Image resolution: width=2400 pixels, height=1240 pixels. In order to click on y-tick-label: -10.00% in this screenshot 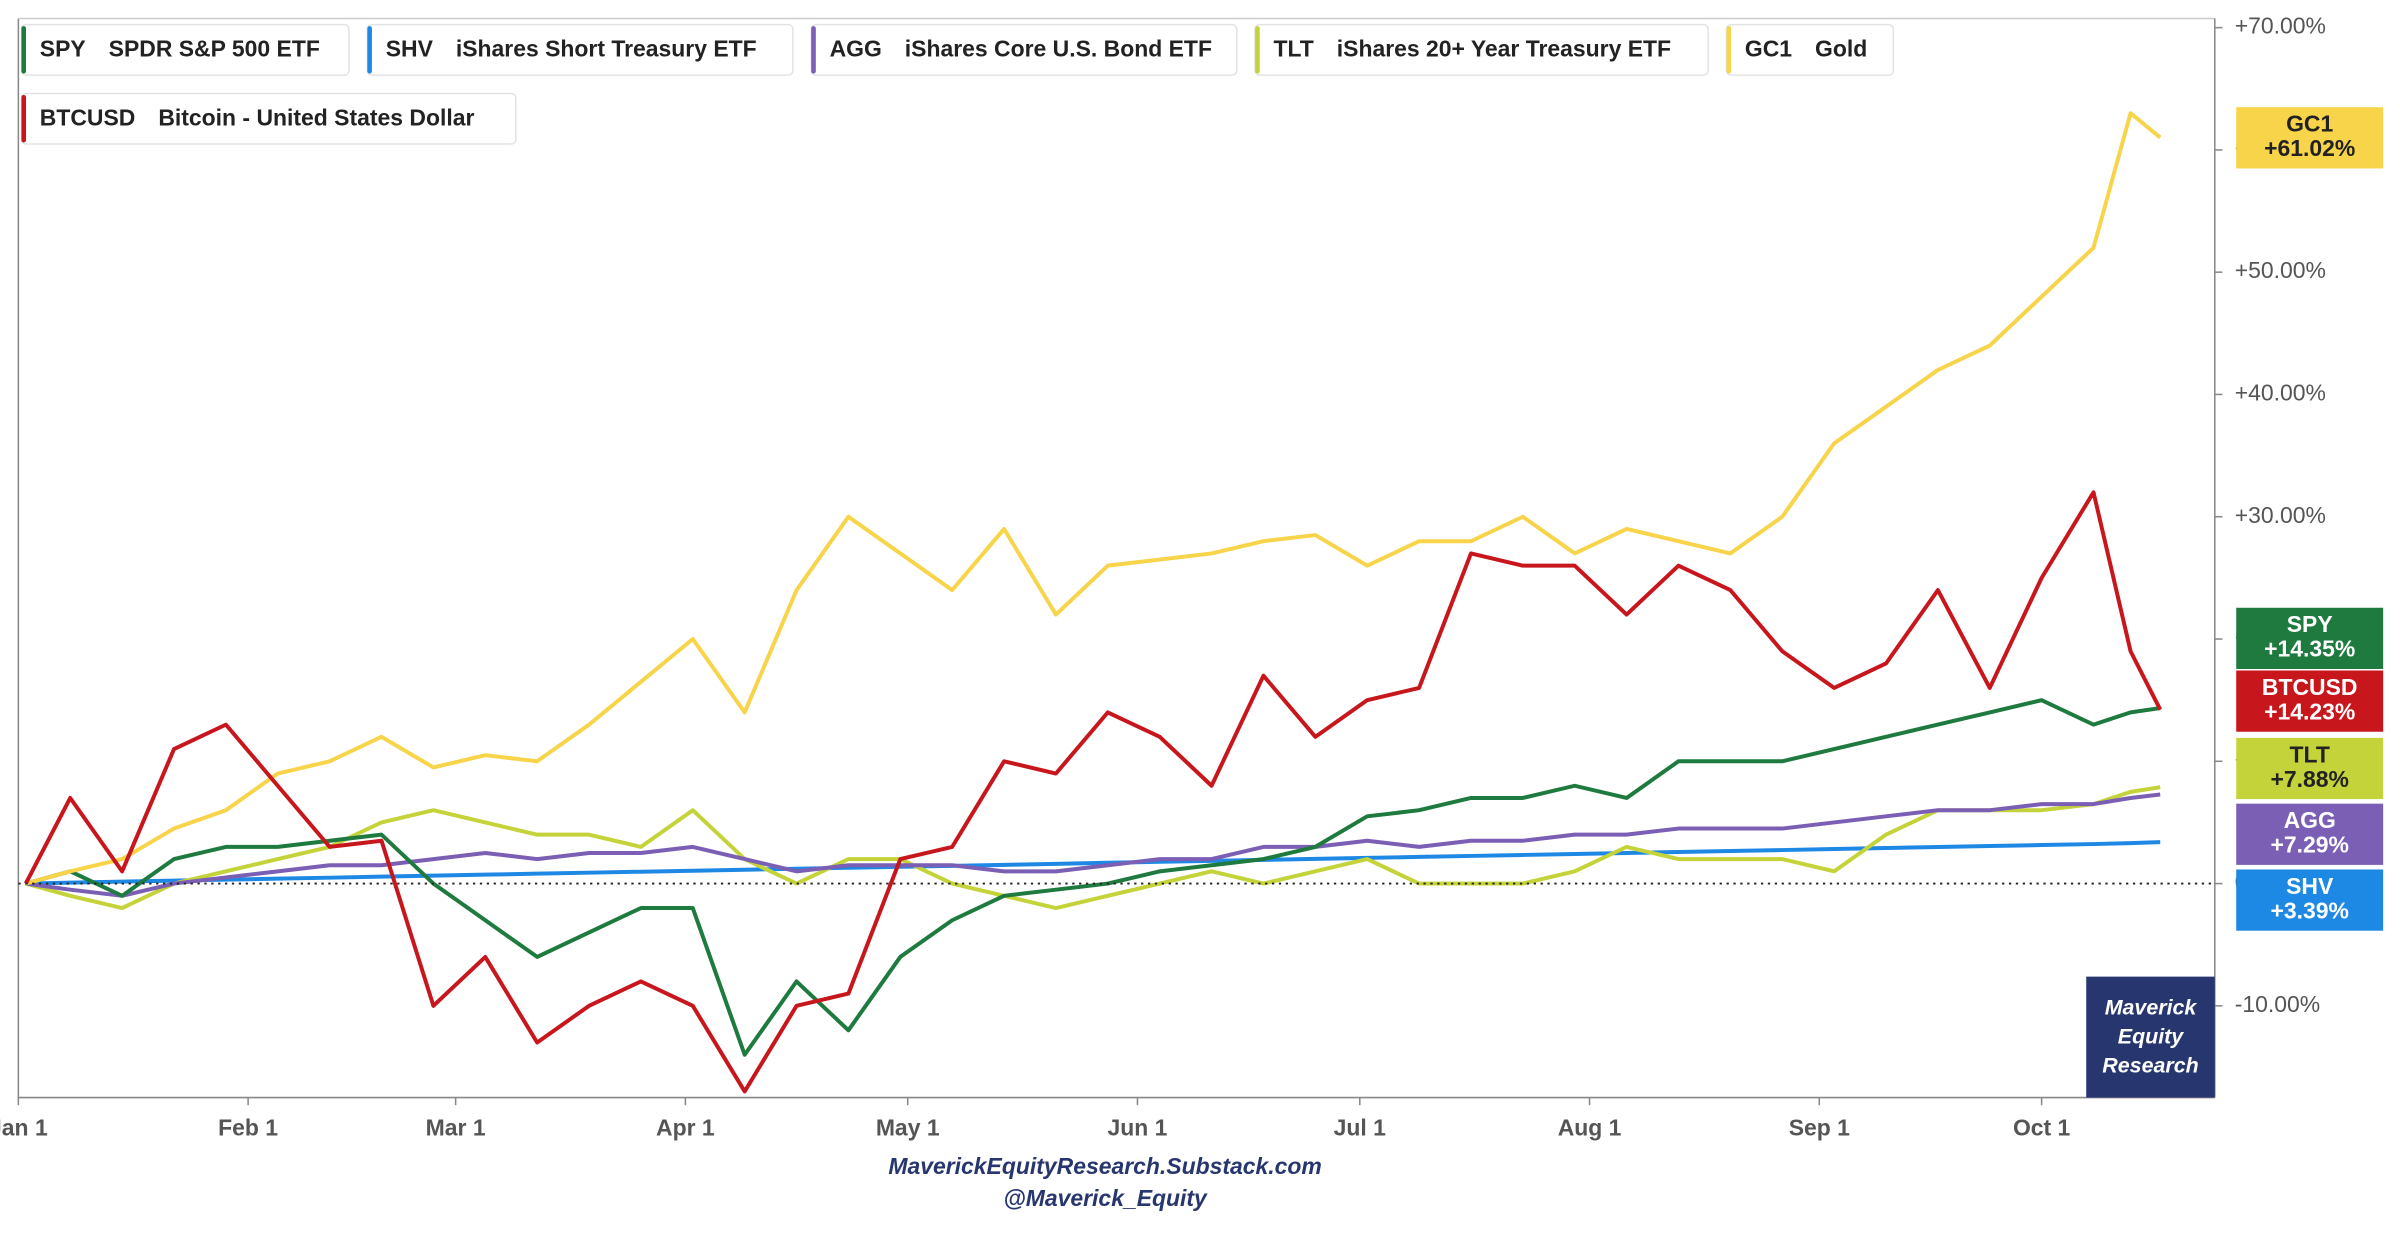, I will do `click(2277, 1004)`.